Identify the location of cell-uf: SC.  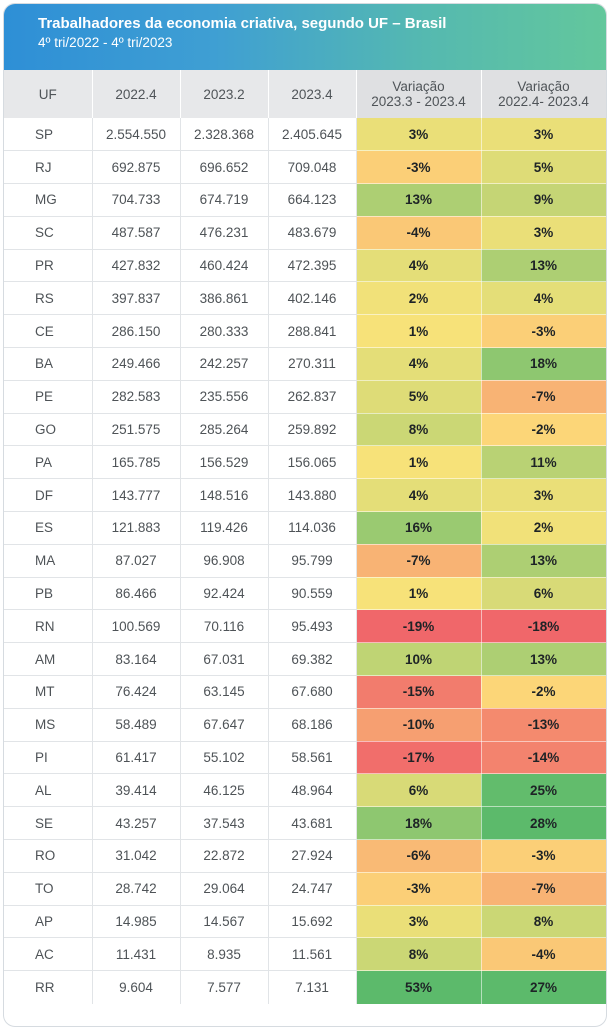
(48, 233).